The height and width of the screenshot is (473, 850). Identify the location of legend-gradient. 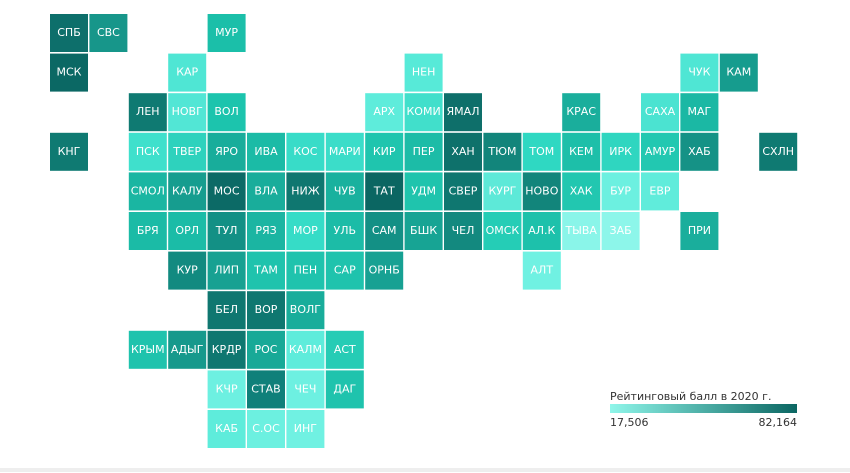
(703, 408).